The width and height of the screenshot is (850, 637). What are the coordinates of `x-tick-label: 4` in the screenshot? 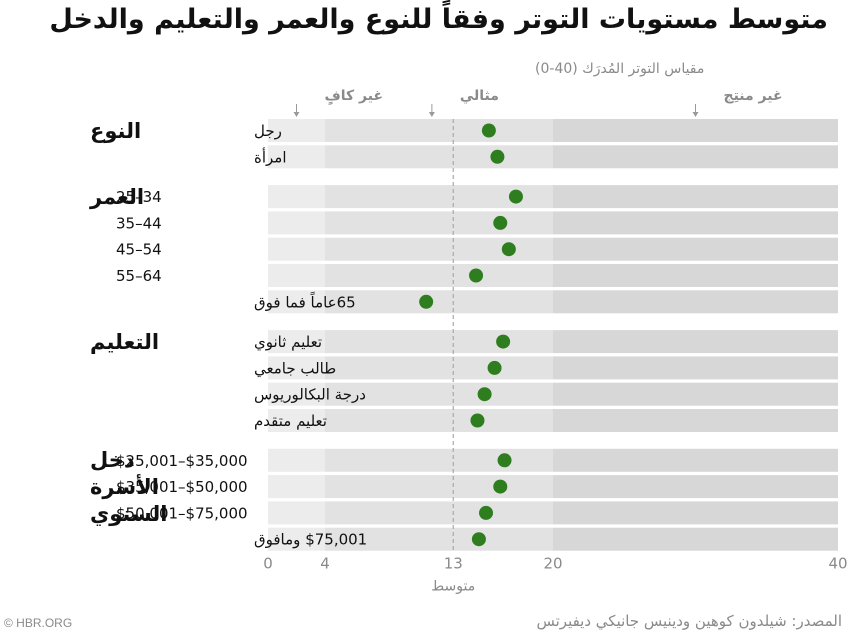 It's located at (325, 564).